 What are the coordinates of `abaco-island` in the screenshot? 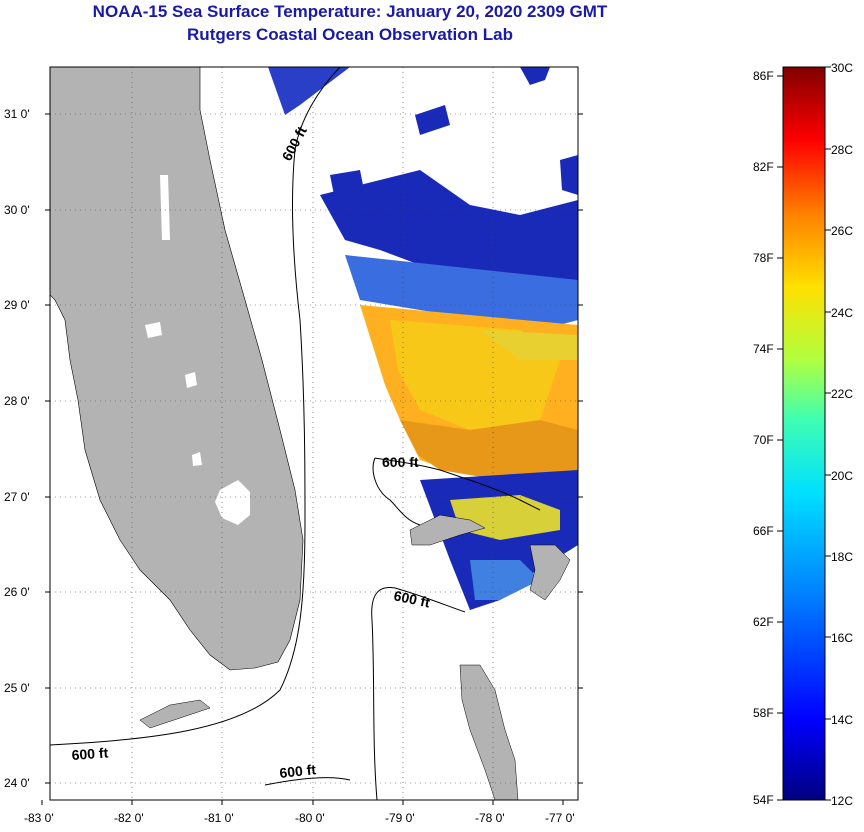 It's located at (550, 572).